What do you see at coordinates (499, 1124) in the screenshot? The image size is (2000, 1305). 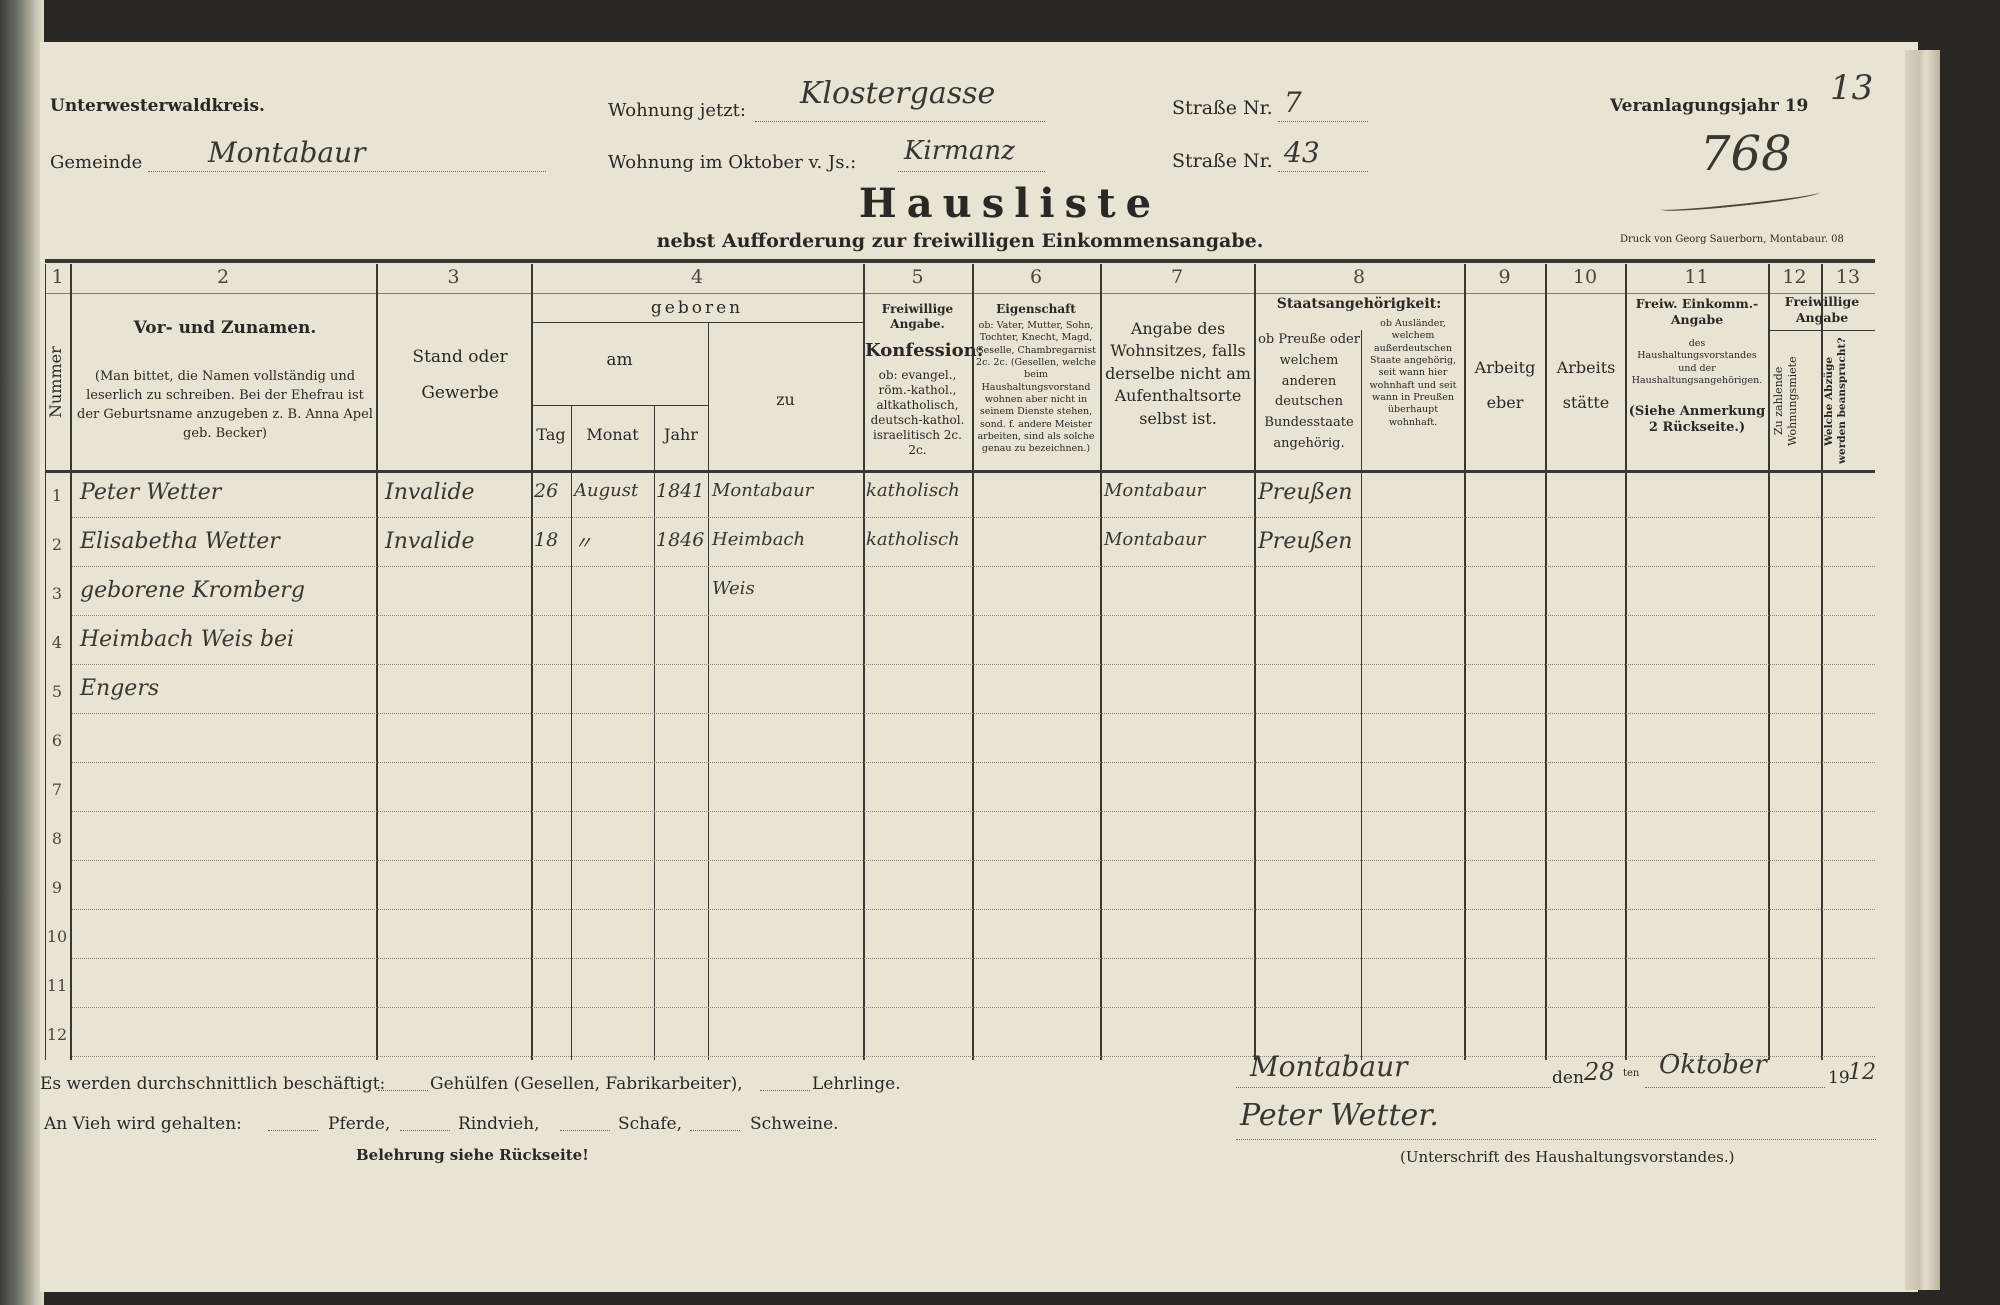 I see `rindvieh-label: Rindvieh,` at bounding box center [499, 1124].